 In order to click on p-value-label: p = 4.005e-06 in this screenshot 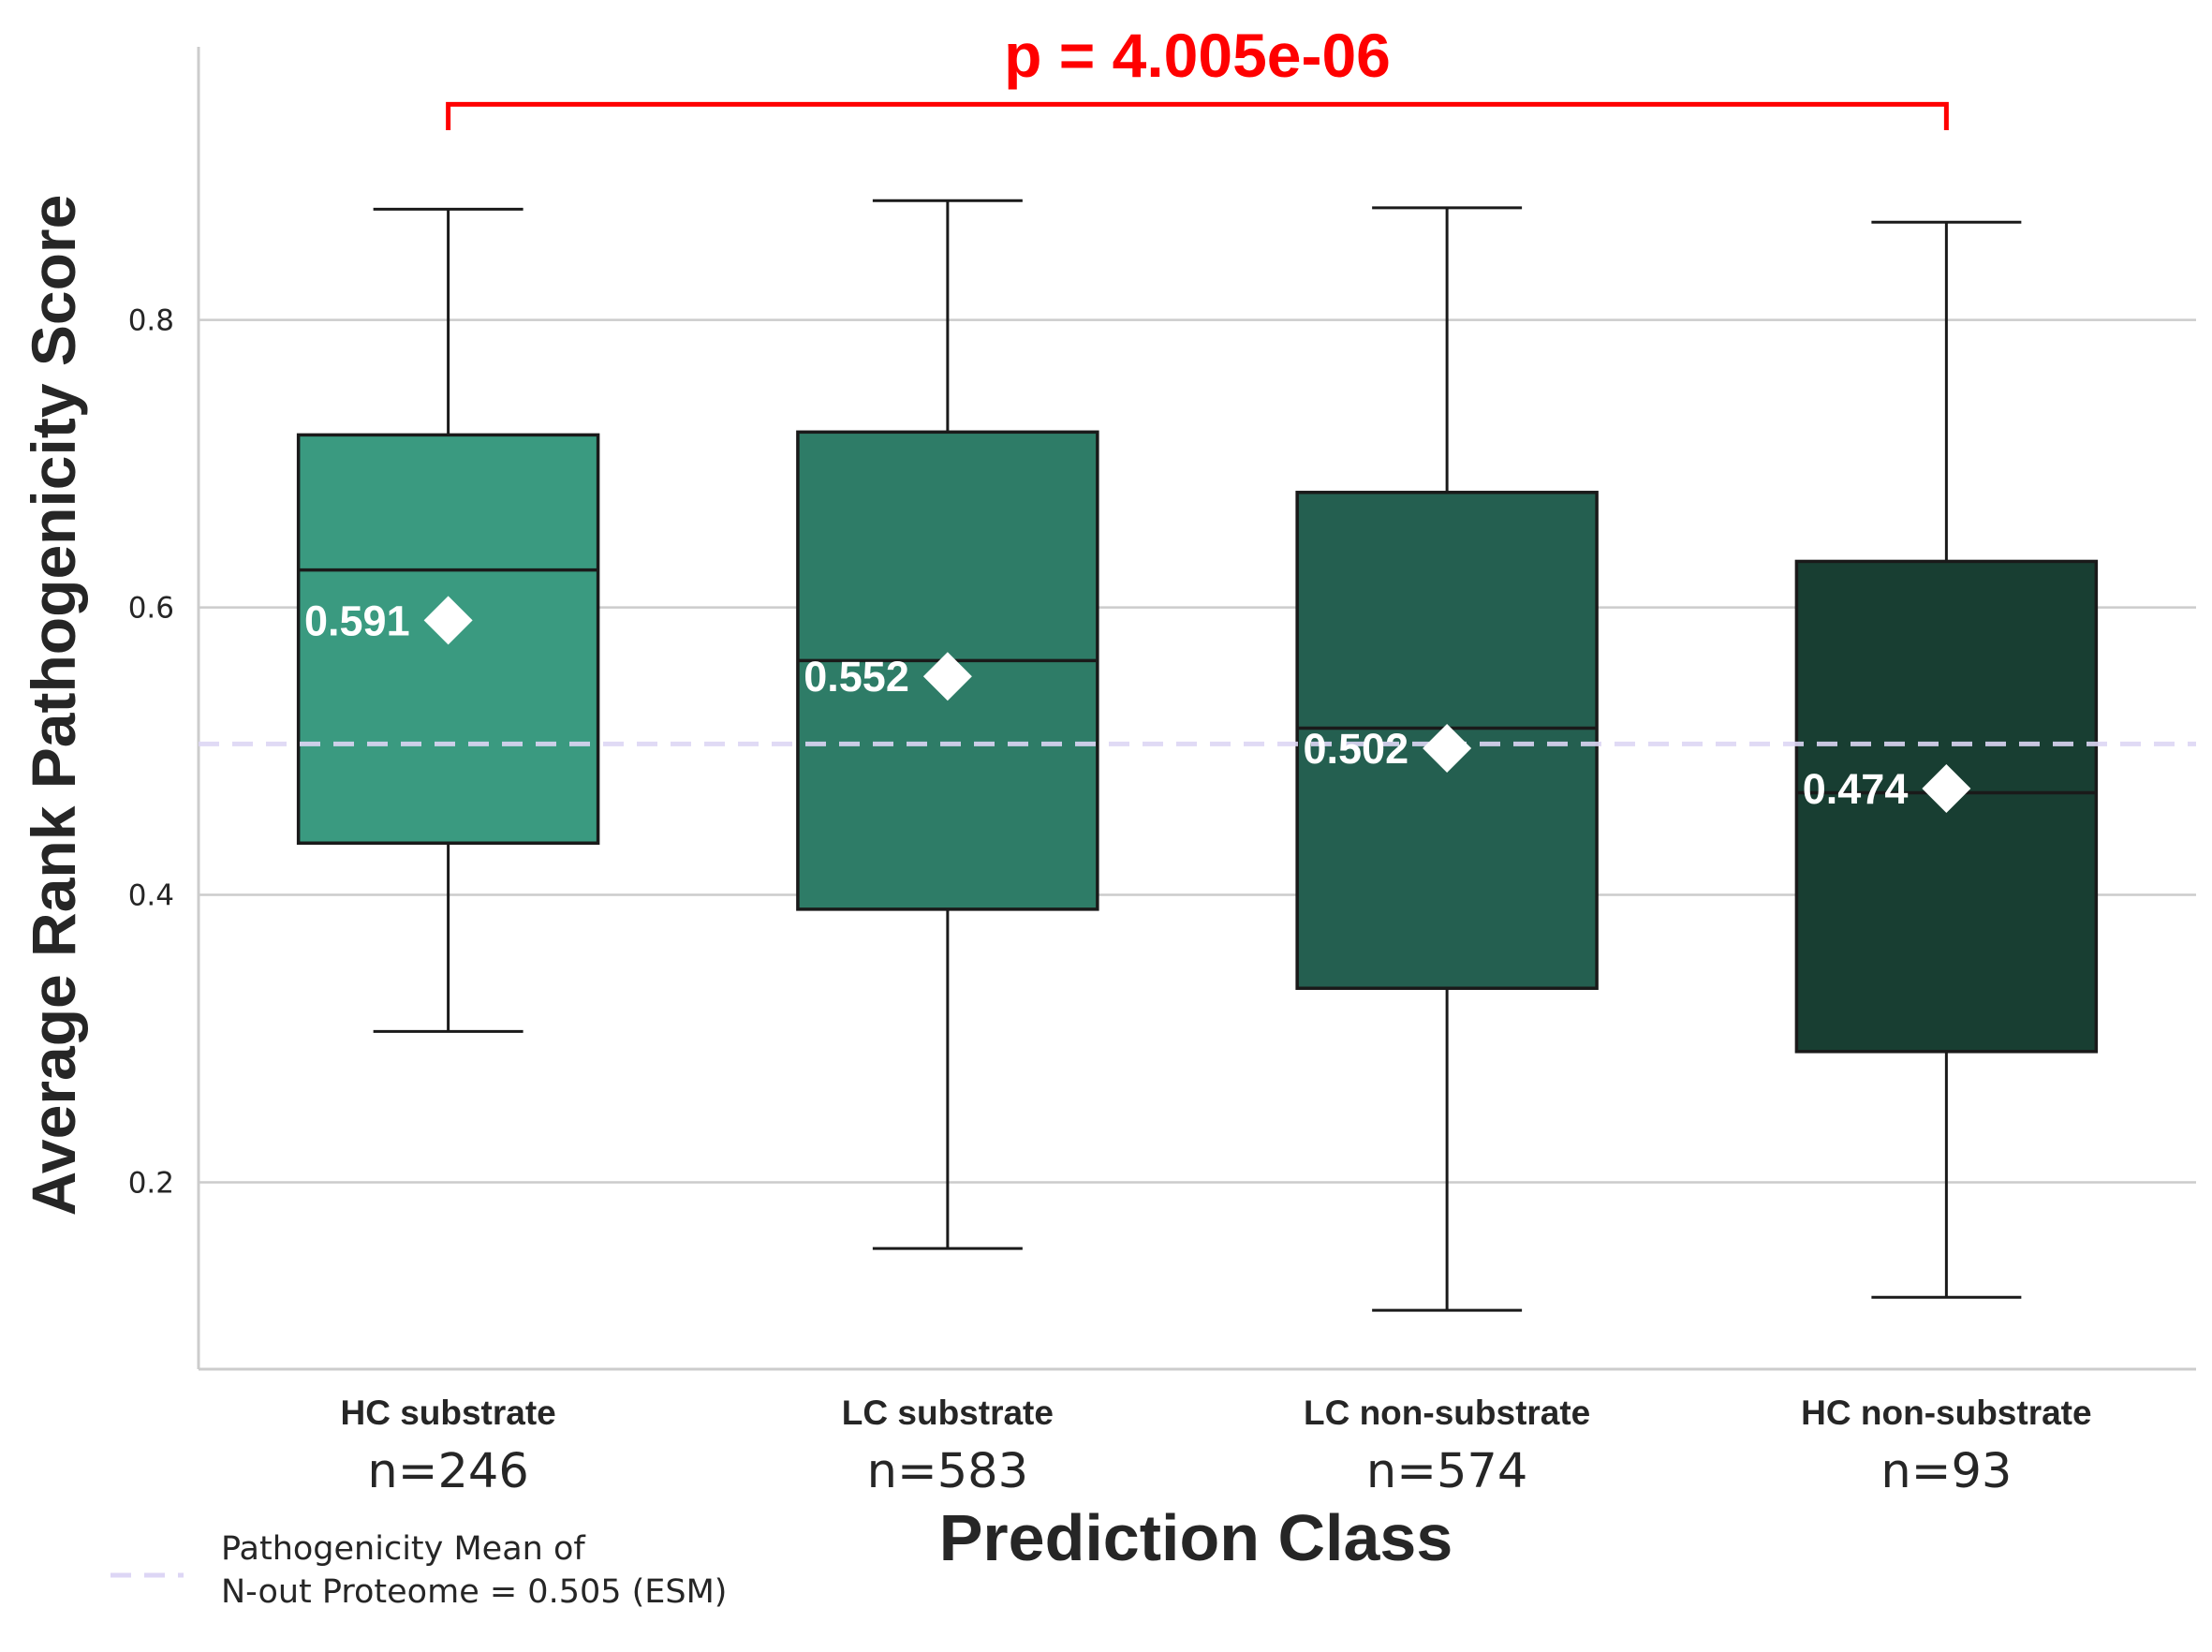, I will do `click(1197, 55)`.